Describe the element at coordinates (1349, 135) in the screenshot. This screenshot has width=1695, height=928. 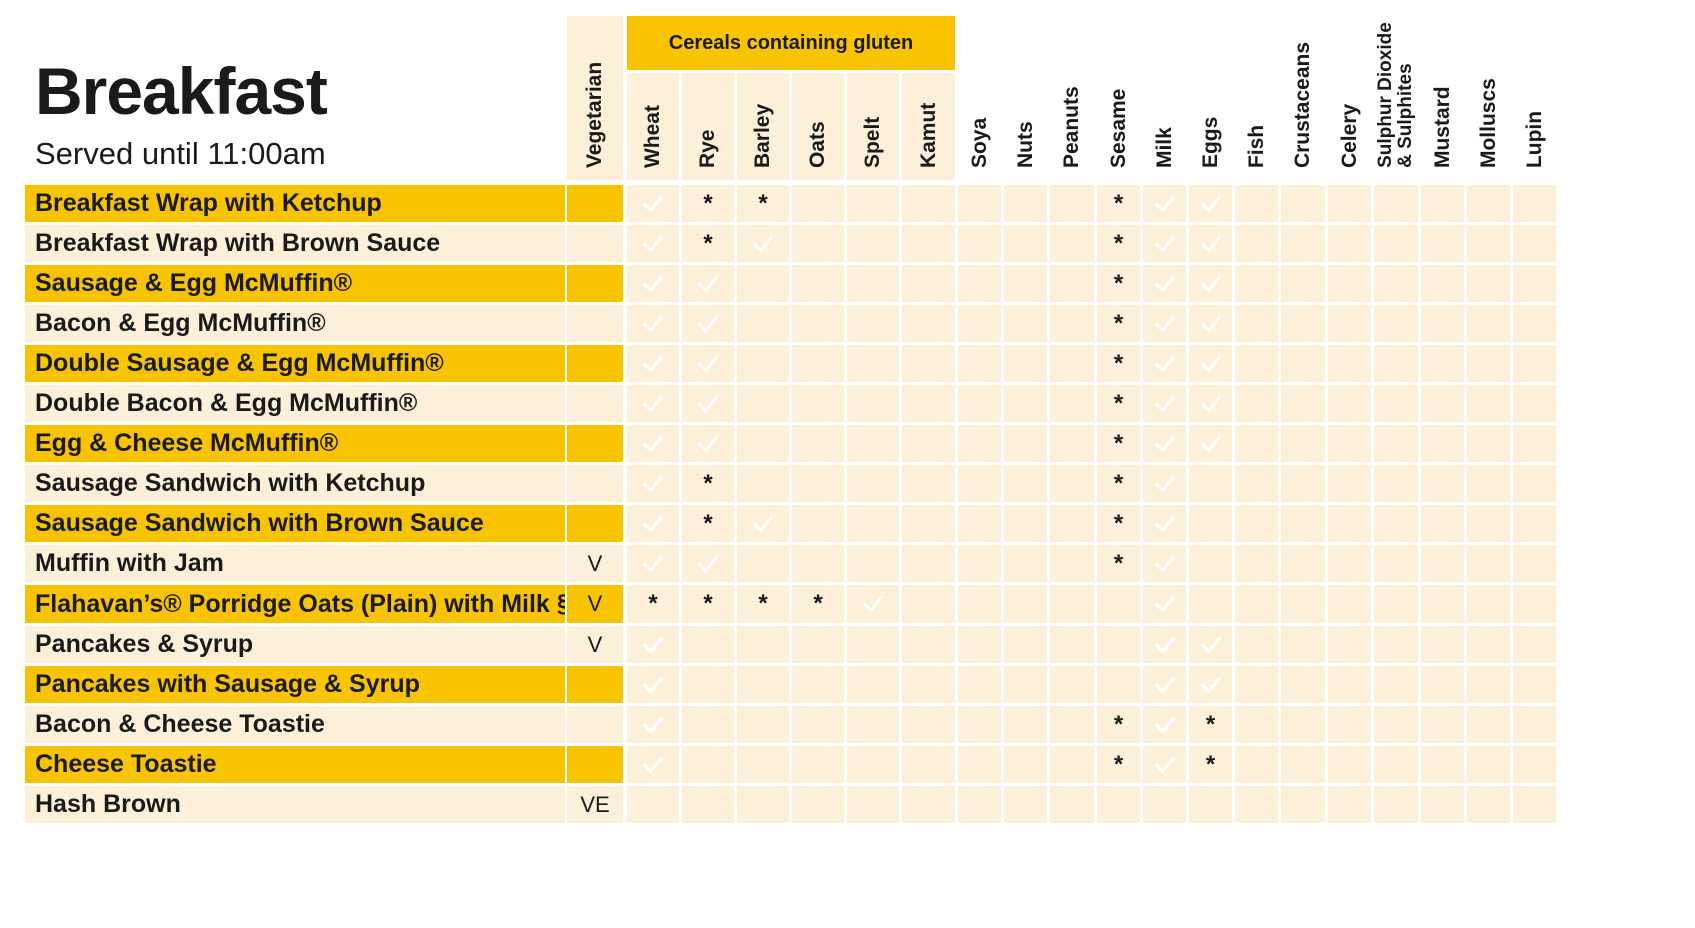
I see `column-label-celery: Celery` at that location.